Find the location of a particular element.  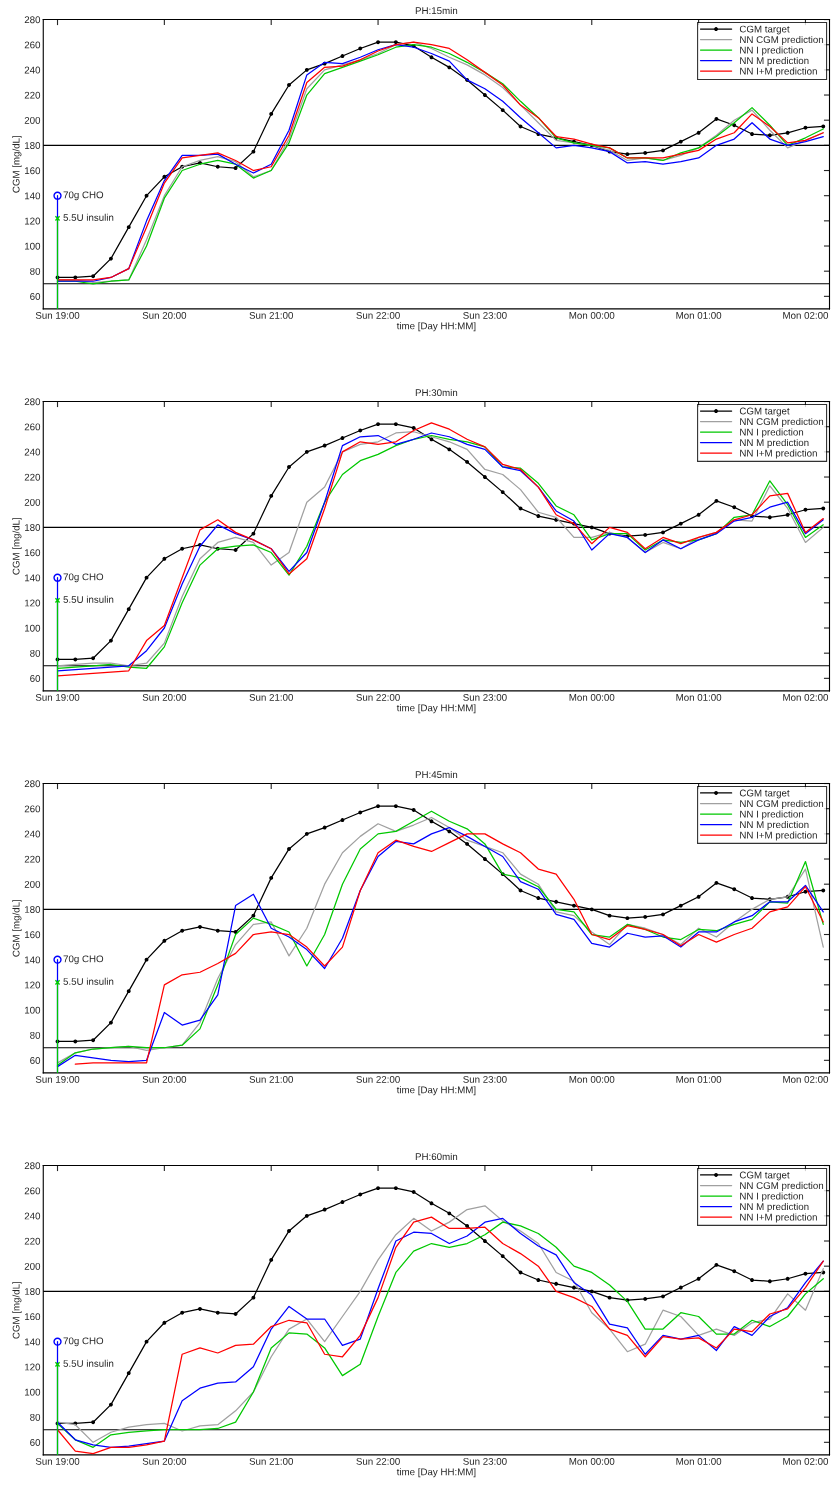

chart-title: PH:60min is located at coordinates (436, 1156).